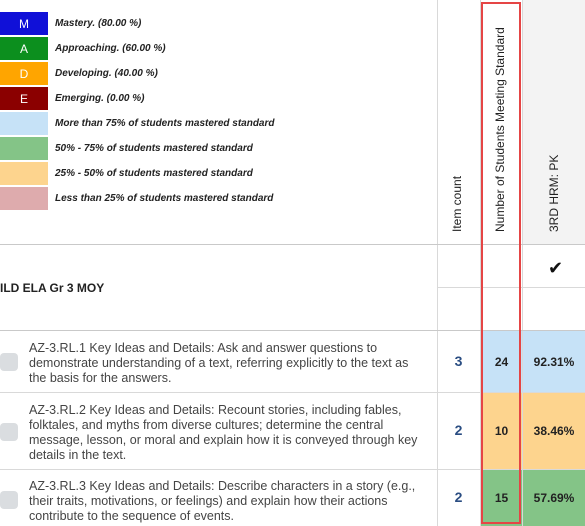  I want to click on legend-item: A Approaching. (60.00 %), so click(83, 48).